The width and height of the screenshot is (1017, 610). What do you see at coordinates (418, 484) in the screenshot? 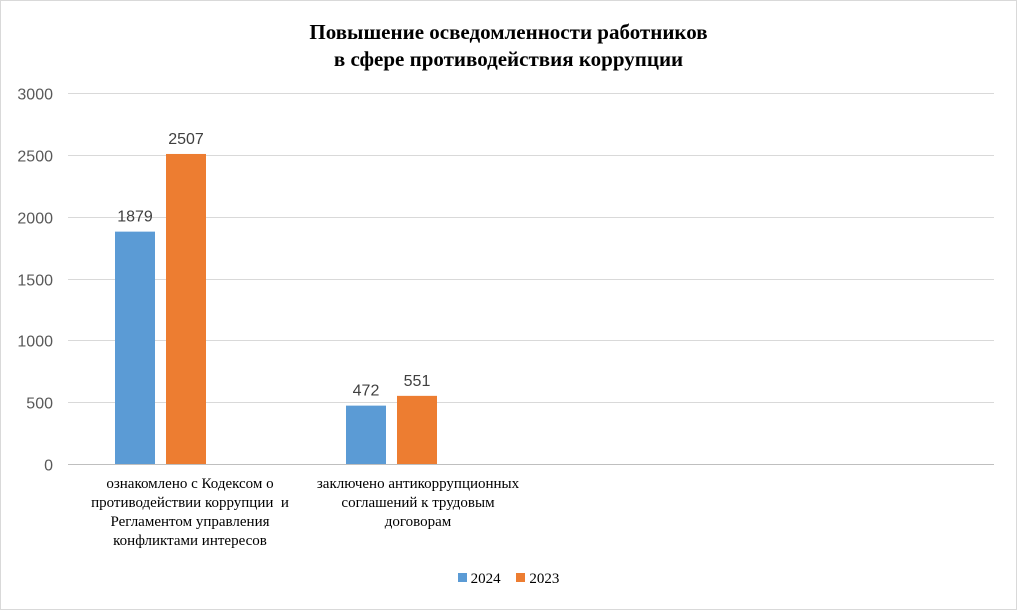
I see `category-label-line: заключено антикоррупционных` at bounding box center [418, 484].